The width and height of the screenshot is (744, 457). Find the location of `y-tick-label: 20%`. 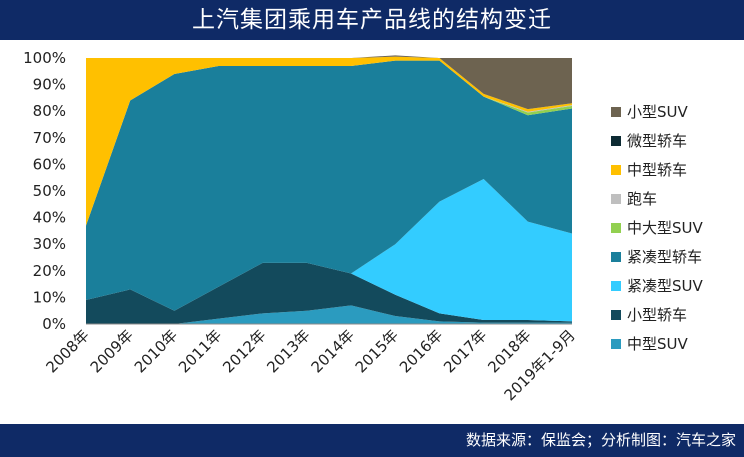

y-tick-label: 20% is located at coordinates (49, 271).